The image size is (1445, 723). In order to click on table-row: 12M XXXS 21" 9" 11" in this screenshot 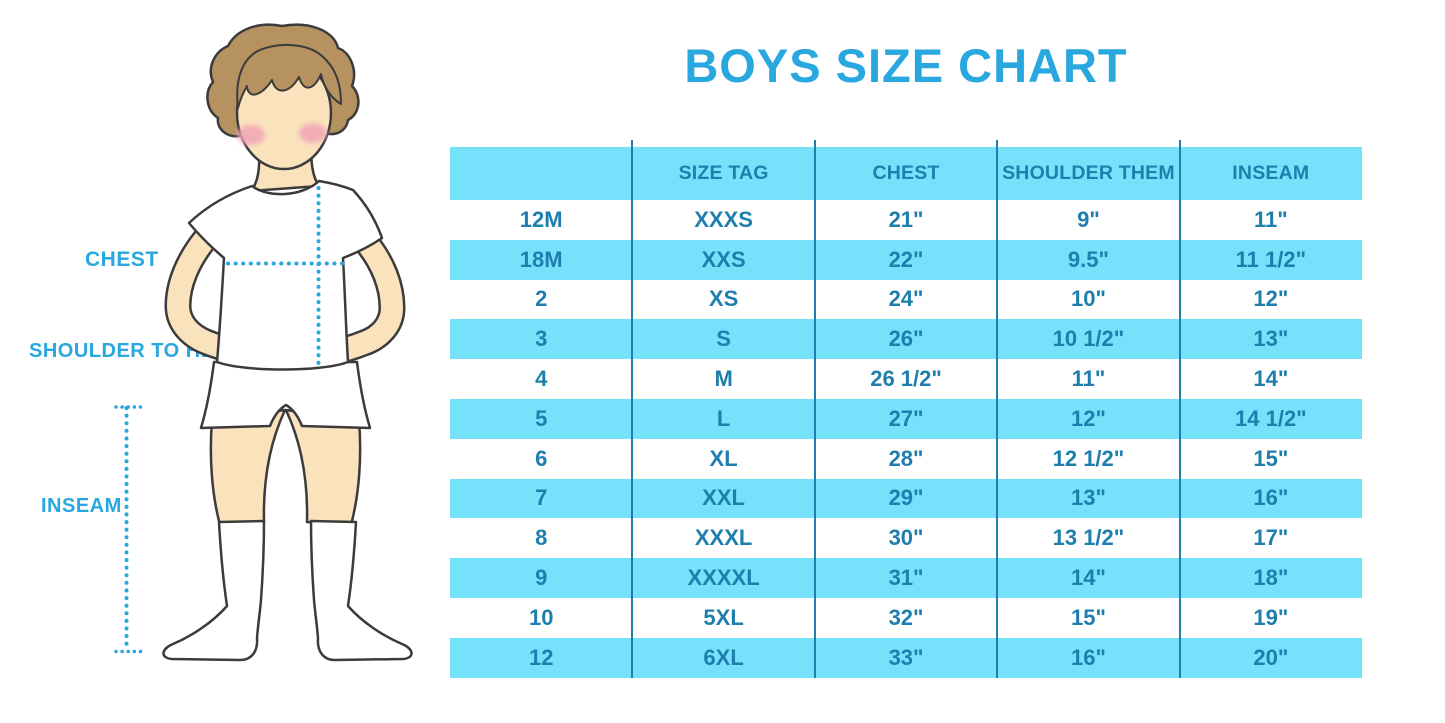, I will do `click(906, 220)`.